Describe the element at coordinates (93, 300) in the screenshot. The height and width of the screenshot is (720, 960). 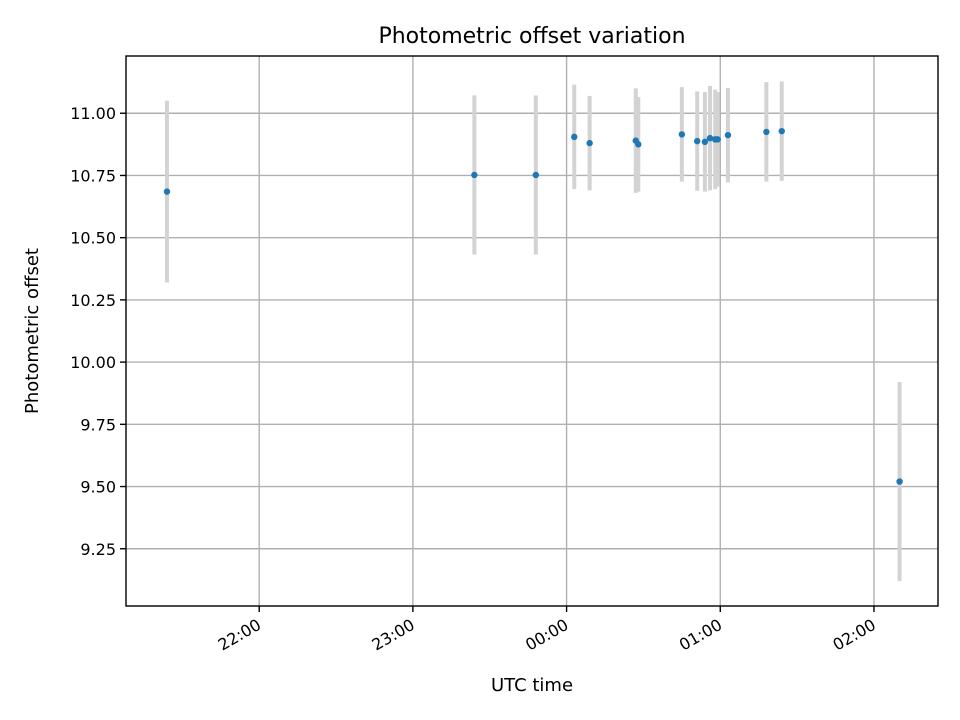
I see `y-tick-label: 10.25` at that location.